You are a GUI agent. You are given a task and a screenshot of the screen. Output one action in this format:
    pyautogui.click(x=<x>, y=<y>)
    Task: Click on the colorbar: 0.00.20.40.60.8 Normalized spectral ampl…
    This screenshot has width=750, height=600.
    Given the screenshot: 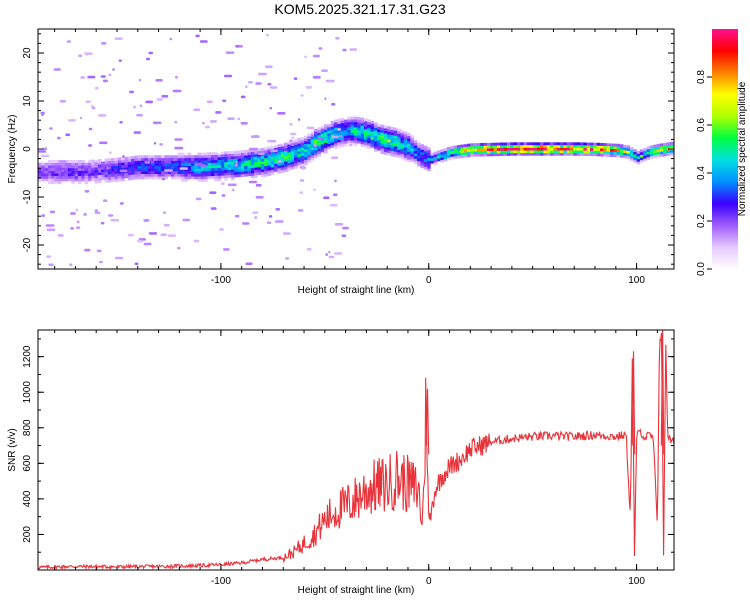 What is the action you would take?
    pyautogui.click(x=722, y=152)
    